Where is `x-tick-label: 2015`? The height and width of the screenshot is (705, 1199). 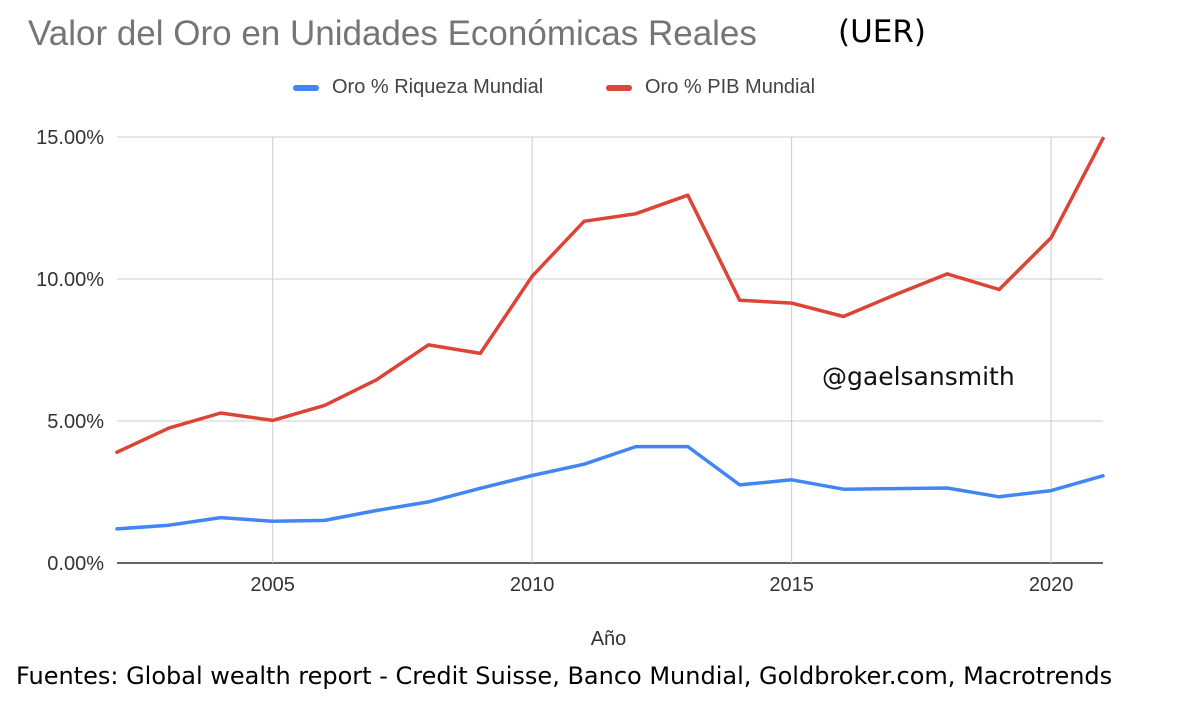
x-tick-label: 2015 is located at coordinates (791, 585).